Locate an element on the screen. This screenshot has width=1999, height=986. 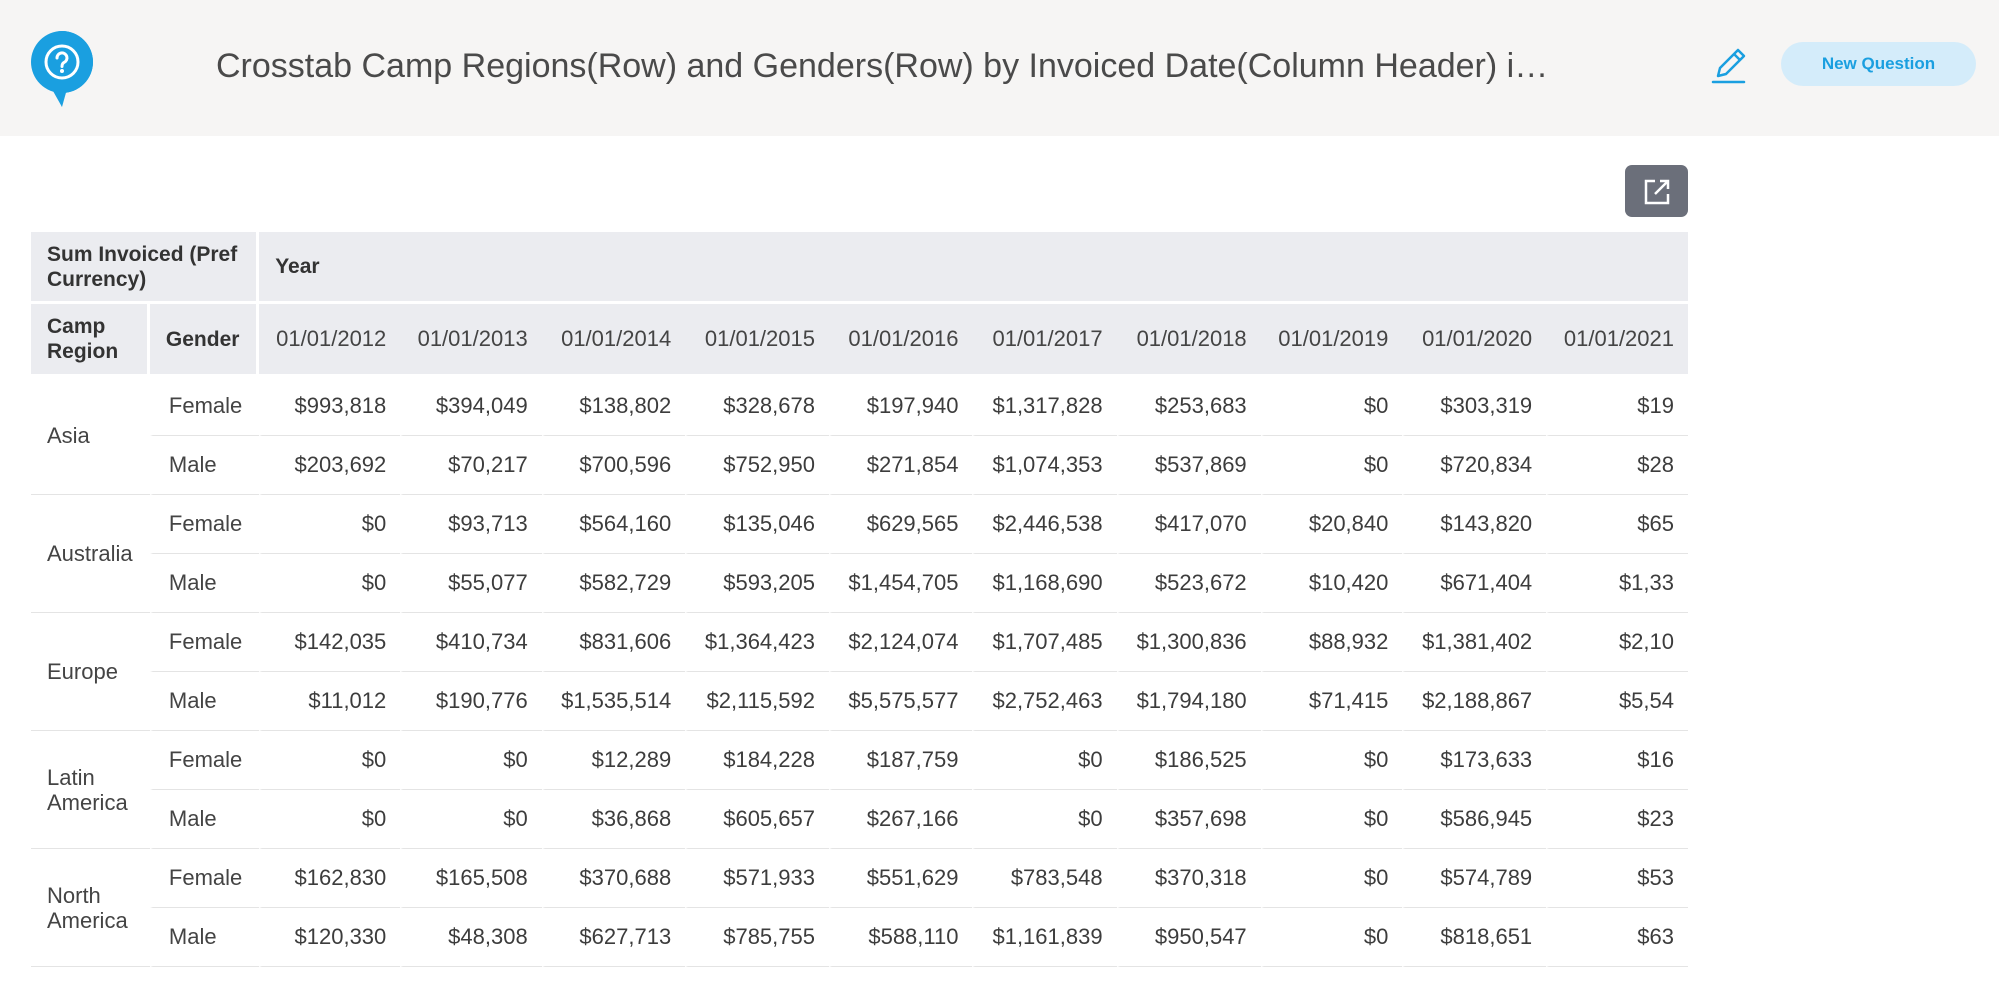
camp-region-header: Camp Region is located at coordinates (90, 340).